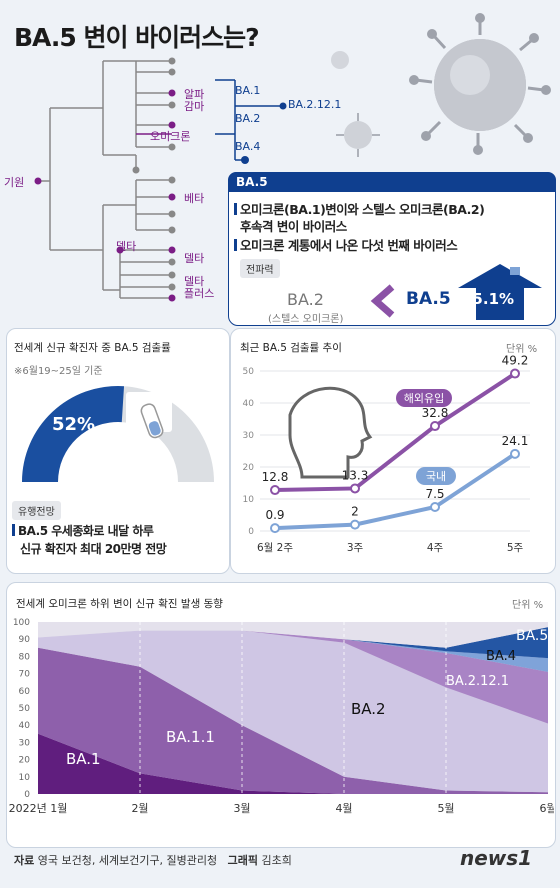  I want to click on forecast-tag: 유행전망, so click(36, 510).